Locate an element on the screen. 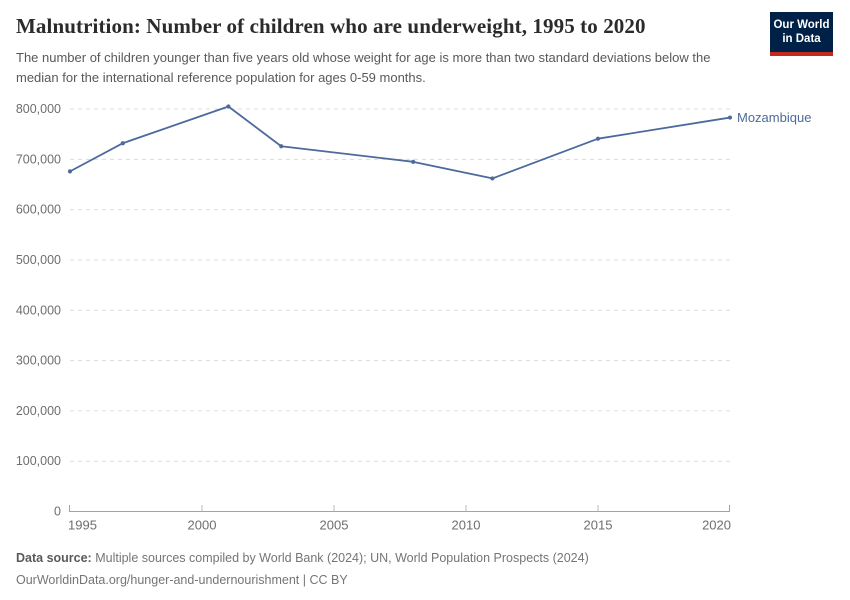 This screenshot has width=850, height=600. x-axis-tick-label: 2010 is located at coordinates (466, 525).